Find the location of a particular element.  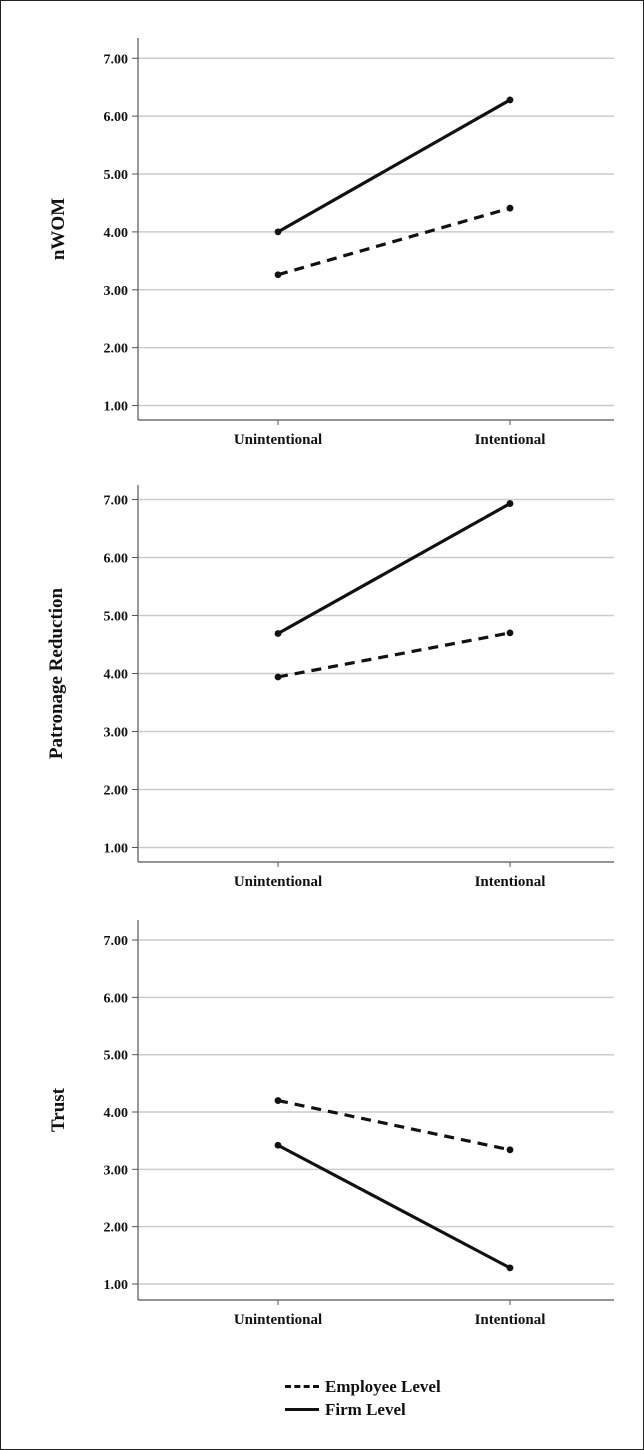

legend-label-employee: Employee Level is located at coordinates (383, 1386).